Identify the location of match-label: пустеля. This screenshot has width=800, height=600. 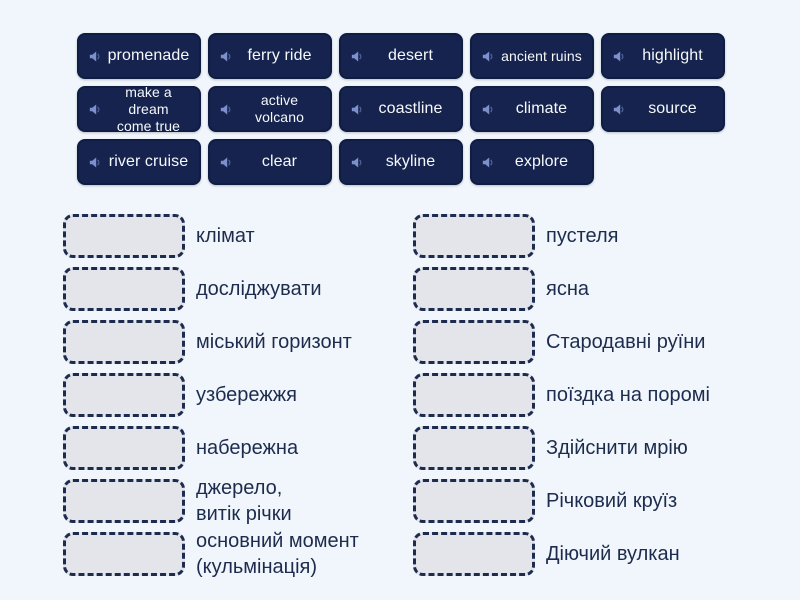
(582, 236).